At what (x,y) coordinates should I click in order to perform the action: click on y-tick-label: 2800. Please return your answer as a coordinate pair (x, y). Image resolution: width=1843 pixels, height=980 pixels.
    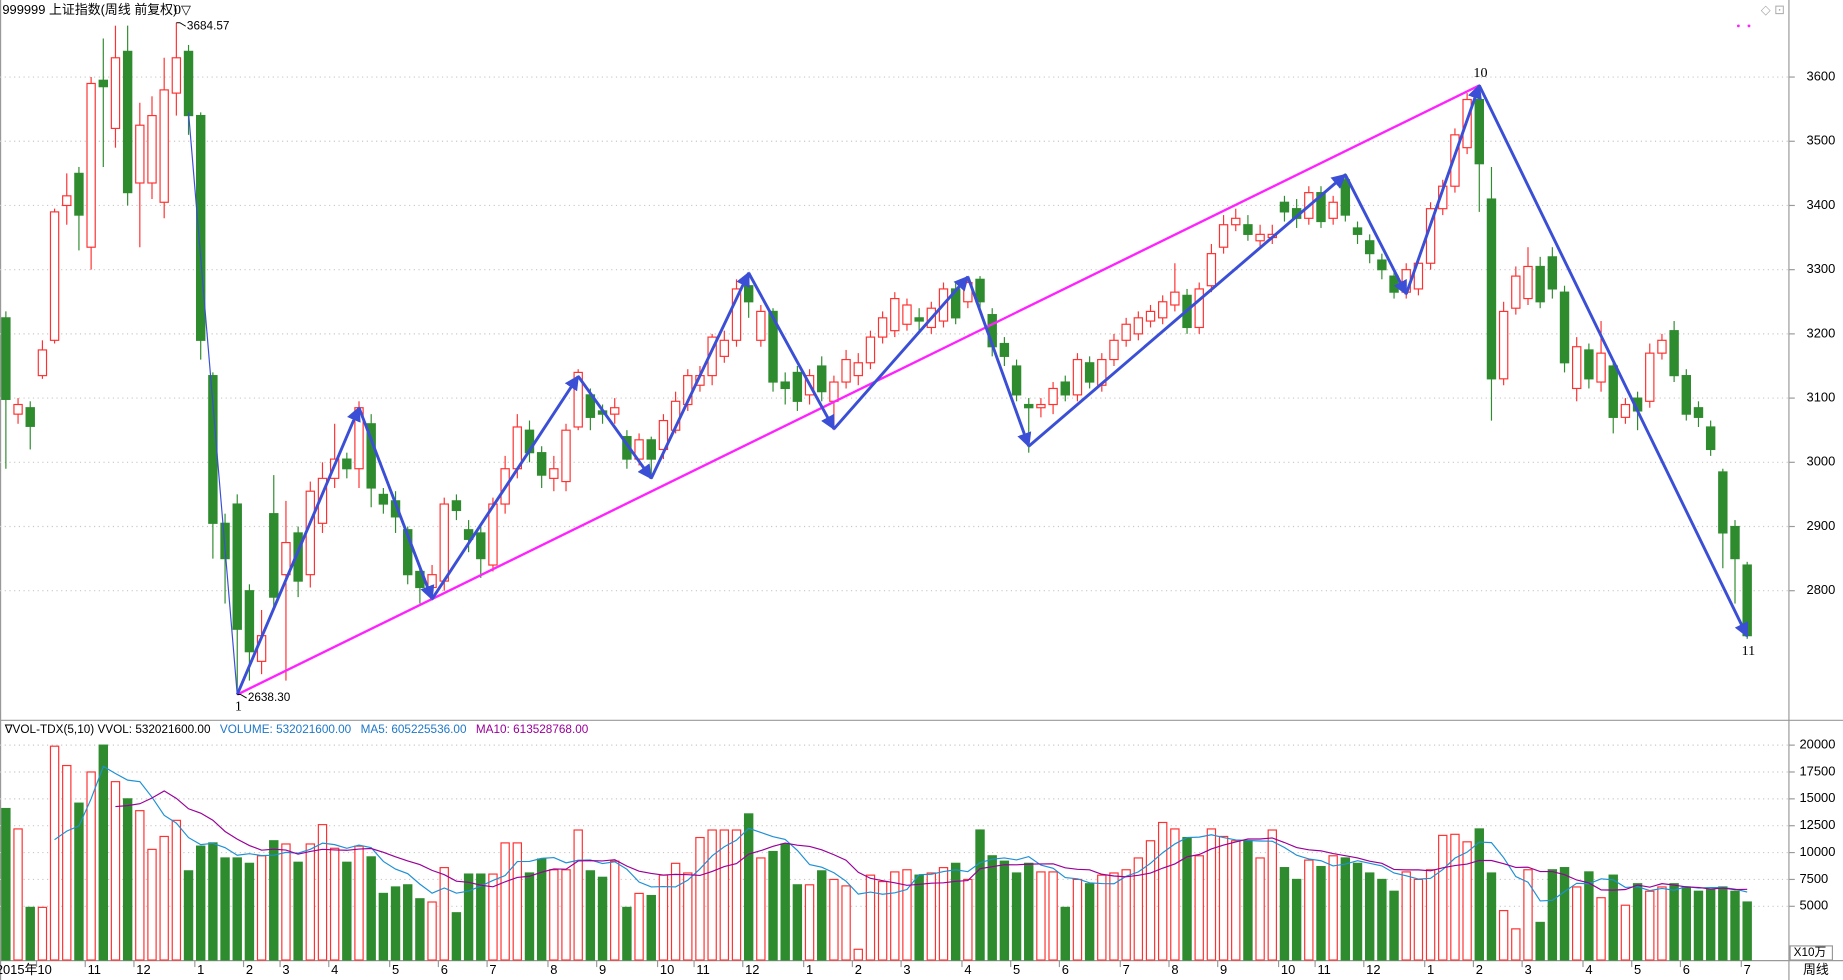
    Looking at the image, I should click on (1821, 589).